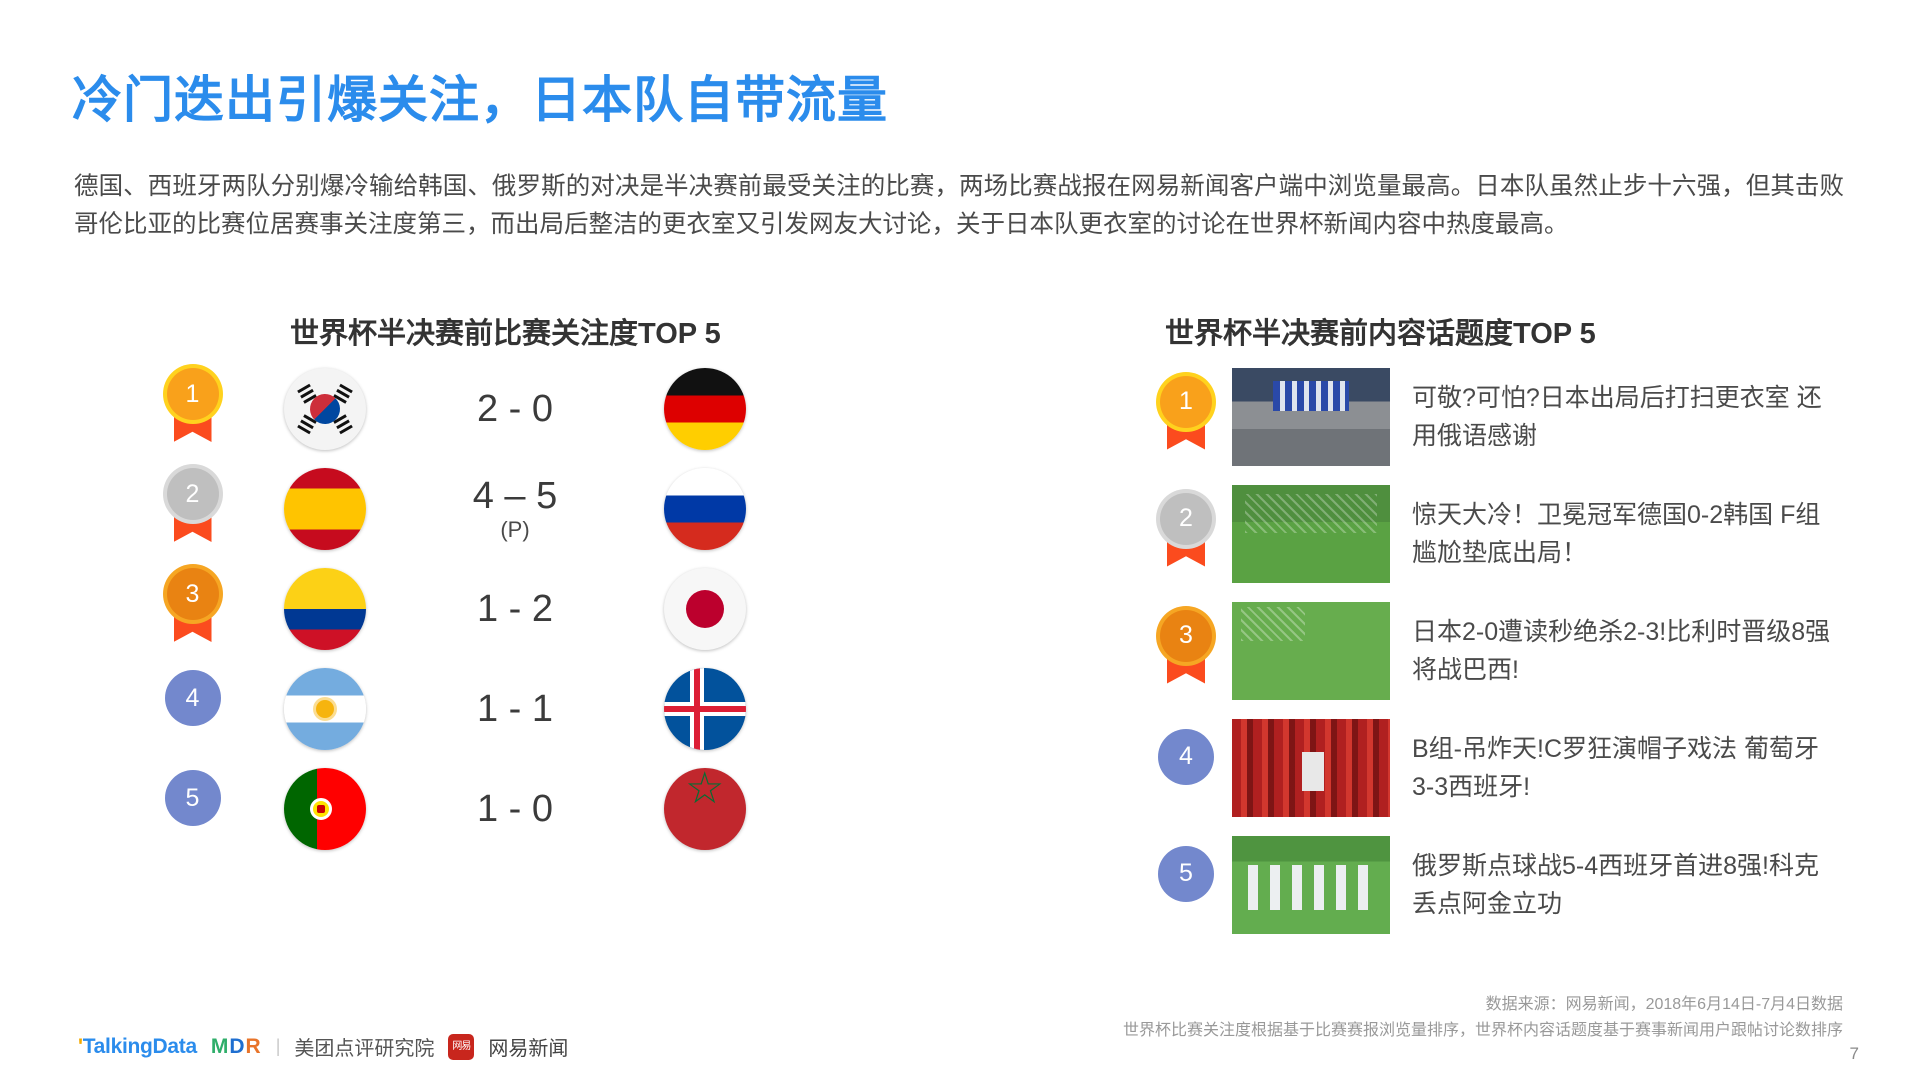  I want to click on list-item: 4 B组-吊炸天!C罗狂演帽子戏法 葡萄牙3-3西班牙!, so click(1490, 767).